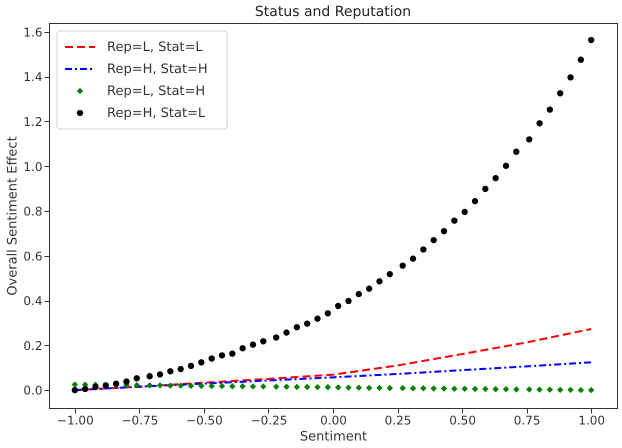 Image resolution: width=622 pixels, height=448 pixels. Describe the element at coordinates (32, 391) in the screenshot. I see `y-tick-label: 0.0` at that location.